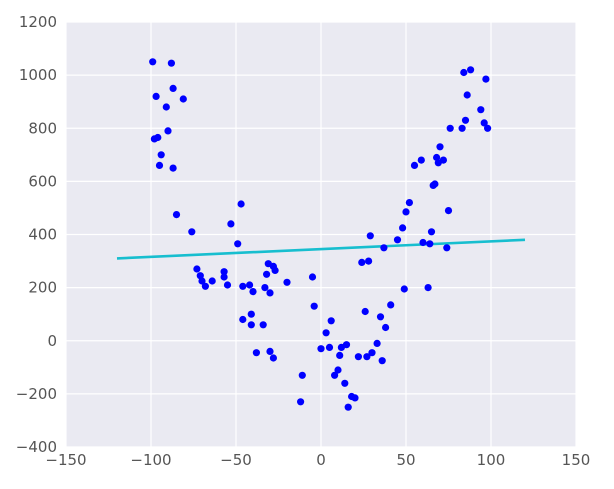 This screenshot has height=489, width=614. I want to click on x-tick-label: −150, so click(65, 460).